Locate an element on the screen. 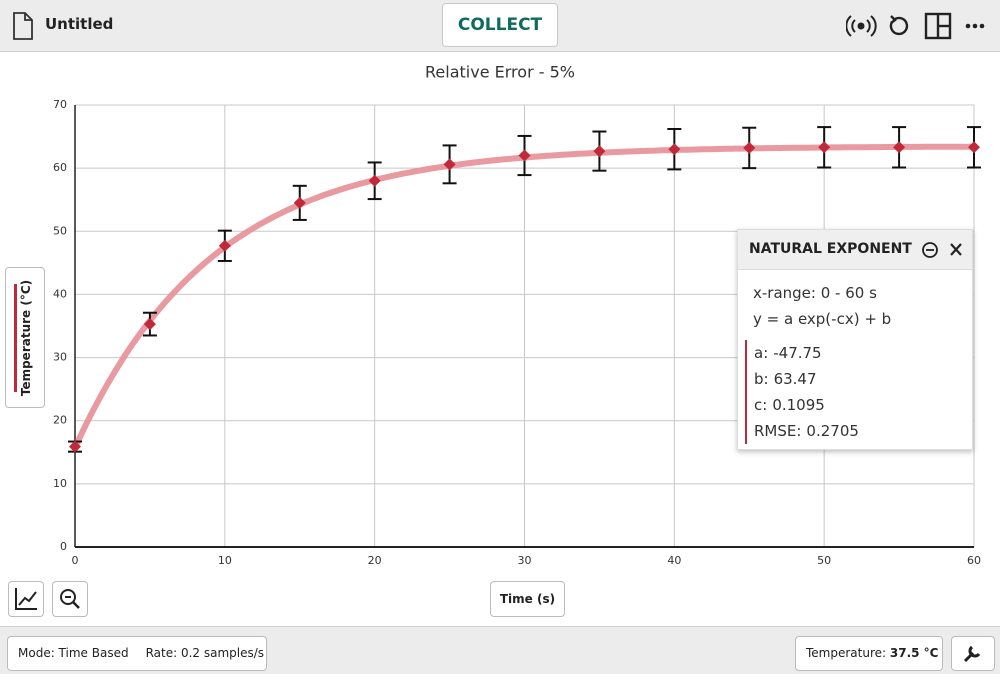 This screenshot has height=683, width=1000. file-icon is located at coordinates (23, 26).